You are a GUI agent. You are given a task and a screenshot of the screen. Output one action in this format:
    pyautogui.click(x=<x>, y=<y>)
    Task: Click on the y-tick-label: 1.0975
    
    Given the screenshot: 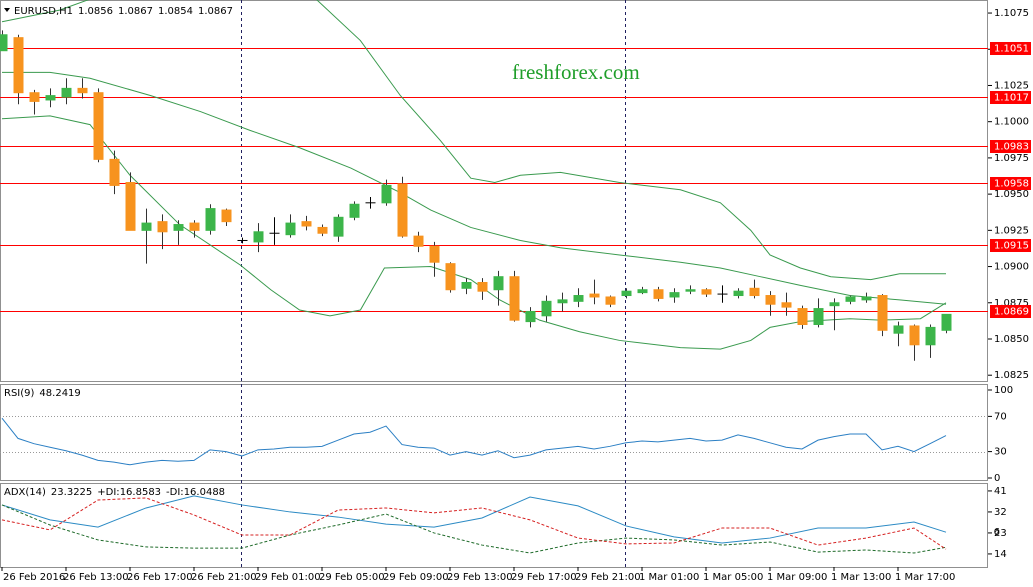 What is the action you would take?
    pyautogui.click(x=1011, y=158)
    